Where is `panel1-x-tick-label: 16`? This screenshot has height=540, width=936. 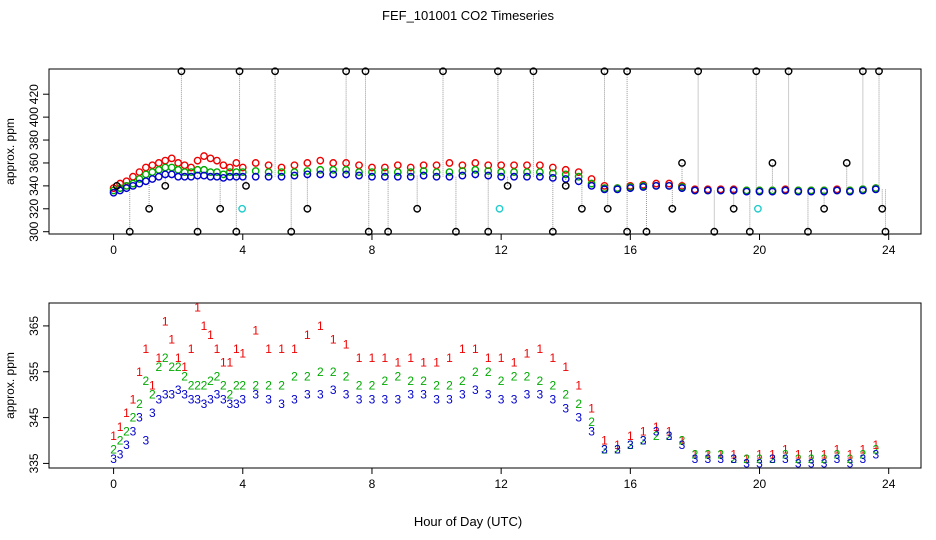
panel1-x-tick-label: 16 is located at coordinates (631, 250).